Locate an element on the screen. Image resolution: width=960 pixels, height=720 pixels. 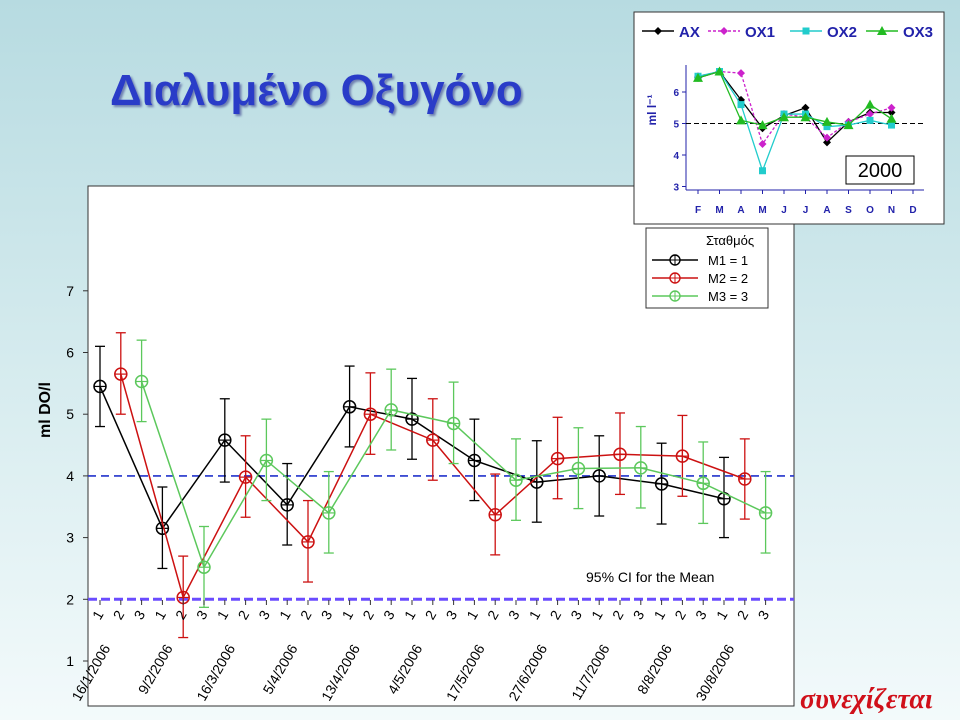
legend-frame is located at coordinates (707, 268).